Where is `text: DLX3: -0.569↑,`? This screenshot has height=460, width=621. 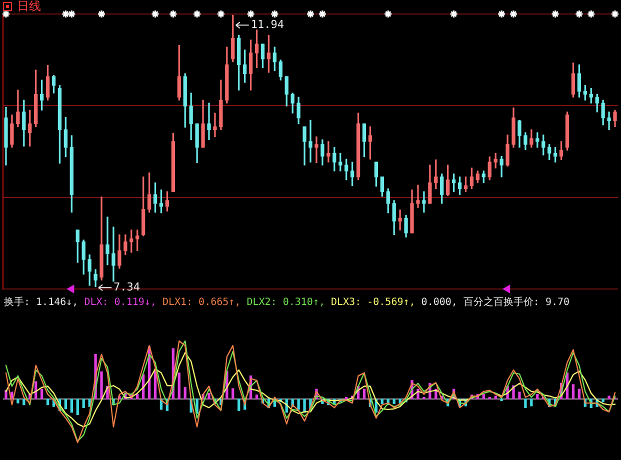 text: DLX3: -0.569↑, is located at coordinates (373, 303).